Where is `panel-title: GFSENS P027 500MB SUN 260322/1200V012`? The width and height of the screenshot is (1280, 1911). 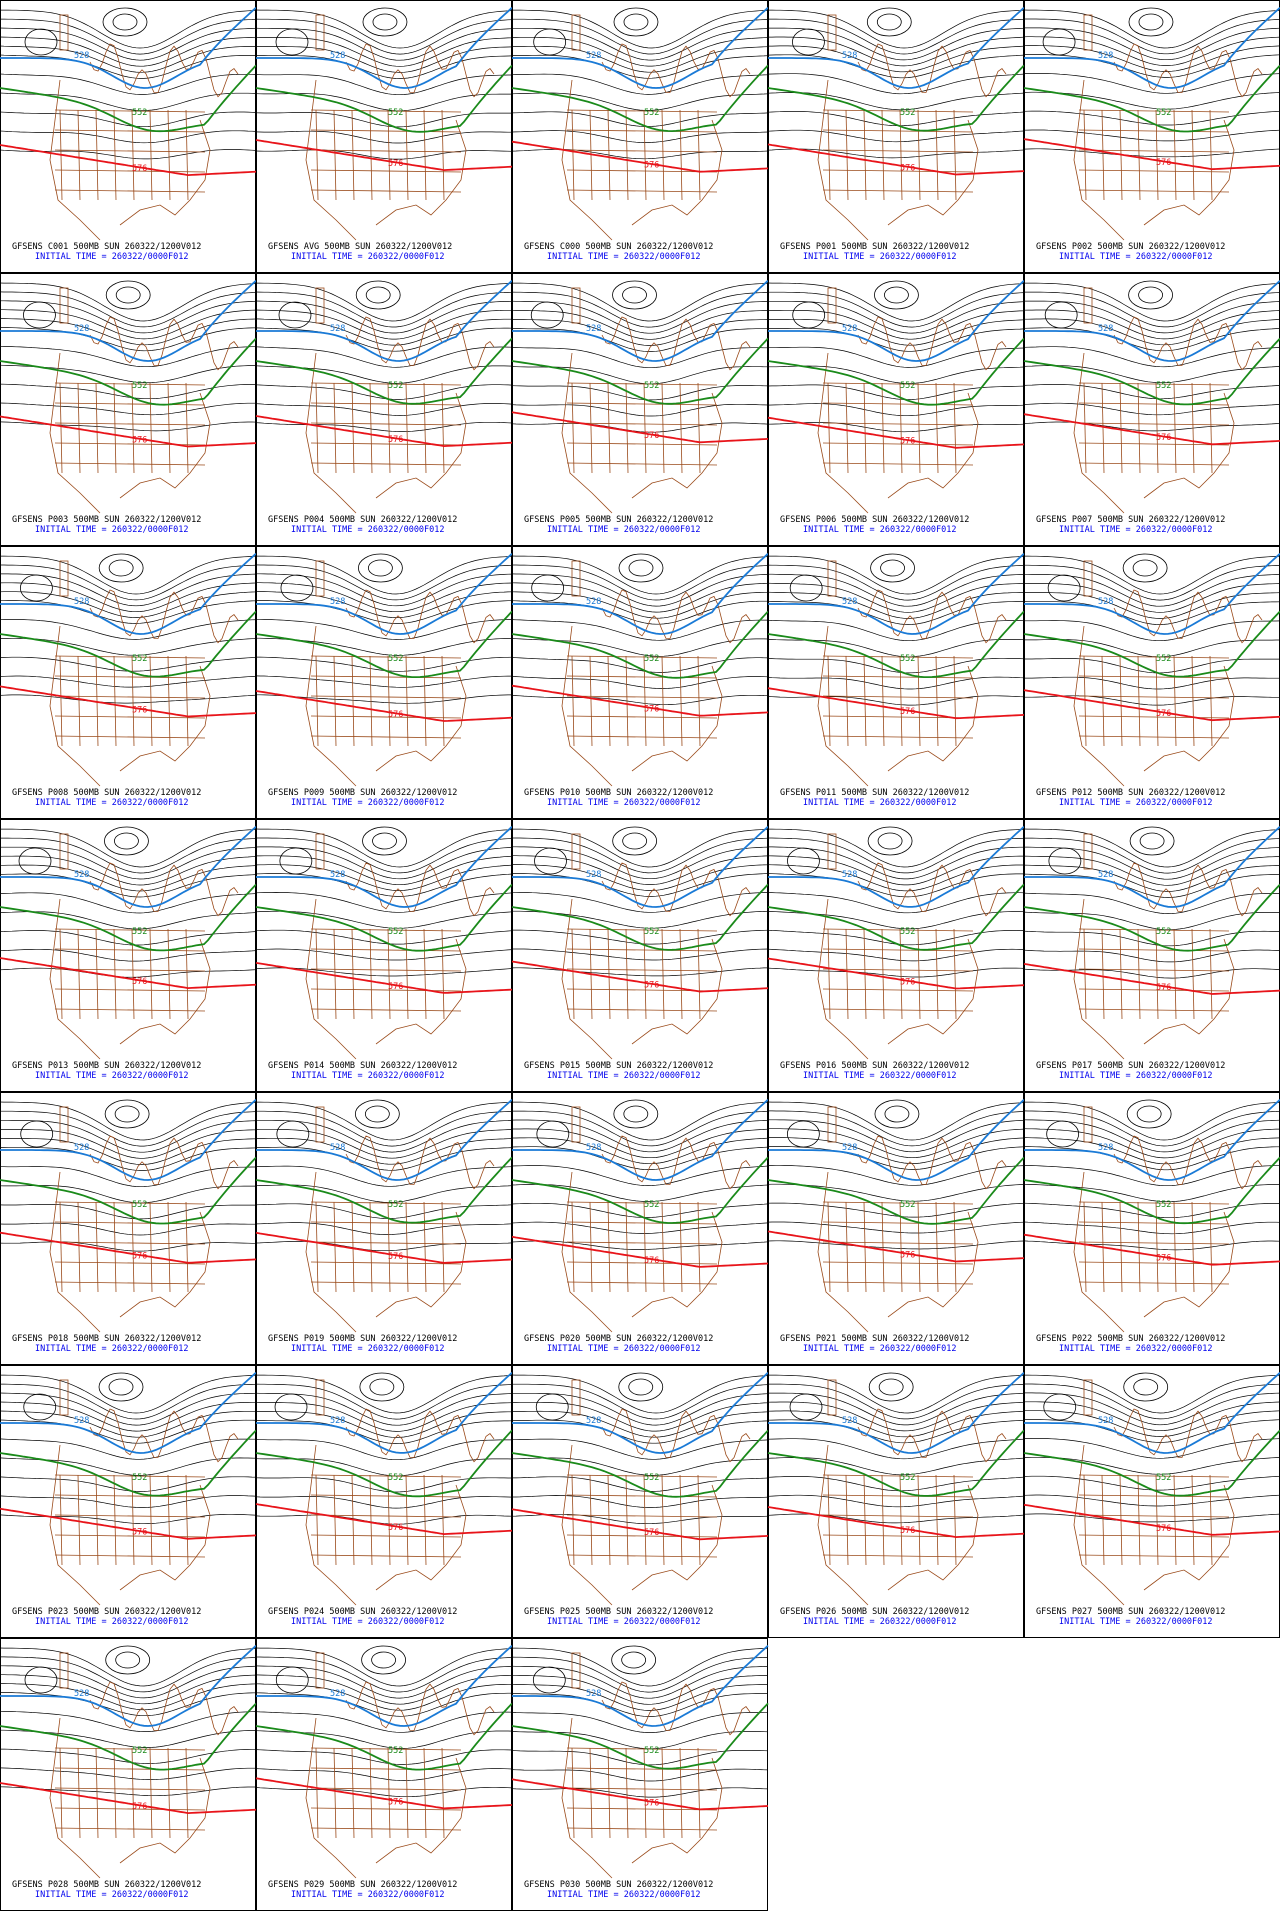 panel-title: GFSENS P027 500MB SUN 260322/1200V012 is located at coordinates (1130, 1612).